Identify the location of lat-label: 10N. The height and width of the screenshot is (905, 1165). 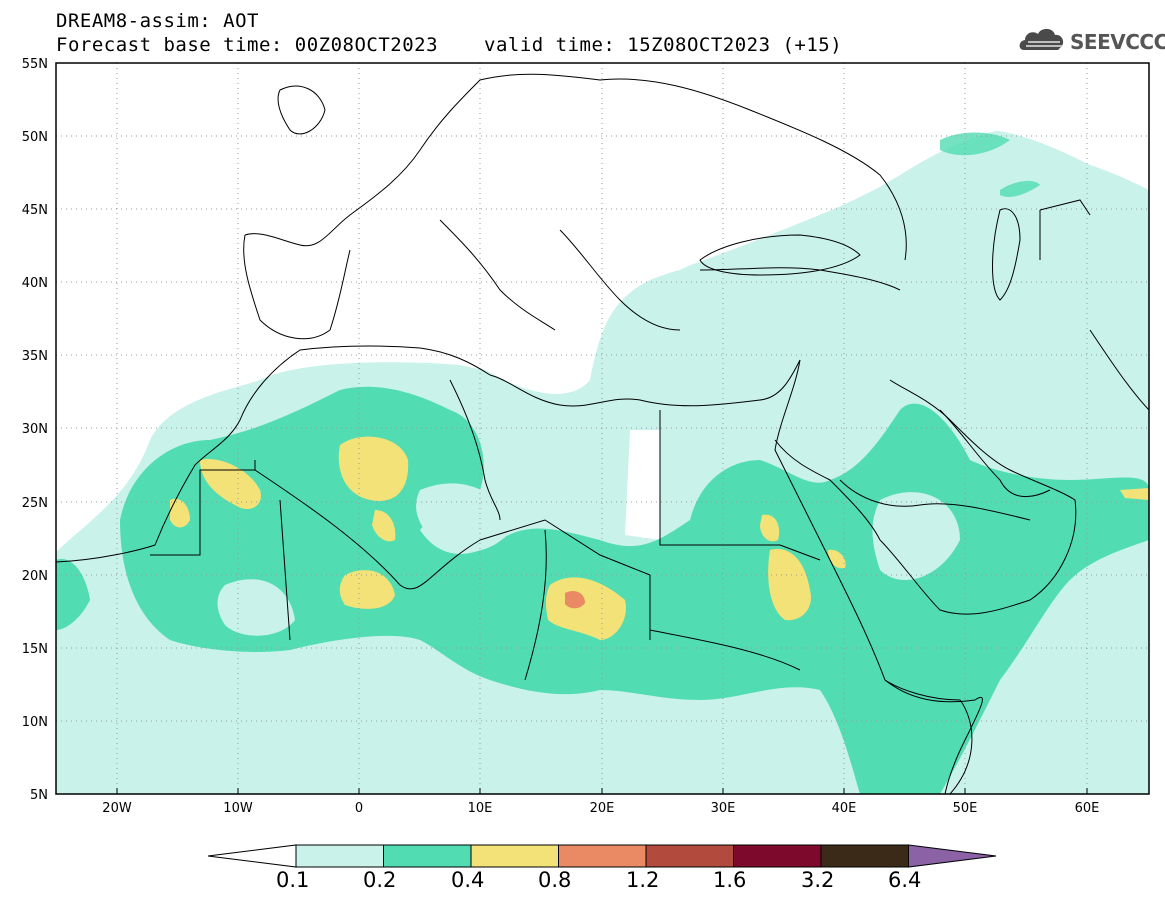
(35, 722).